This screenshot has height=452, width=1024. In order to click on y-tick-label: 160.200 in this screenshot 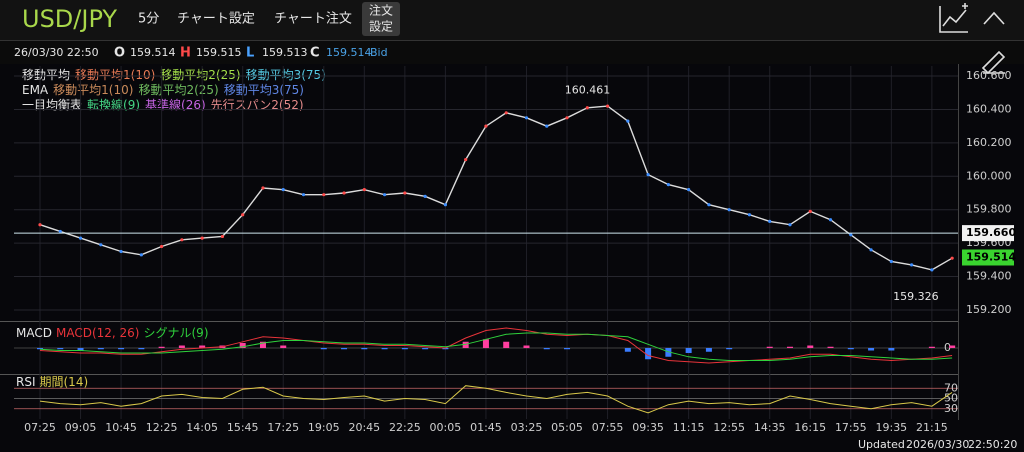, I will do `click(989, 142)`.